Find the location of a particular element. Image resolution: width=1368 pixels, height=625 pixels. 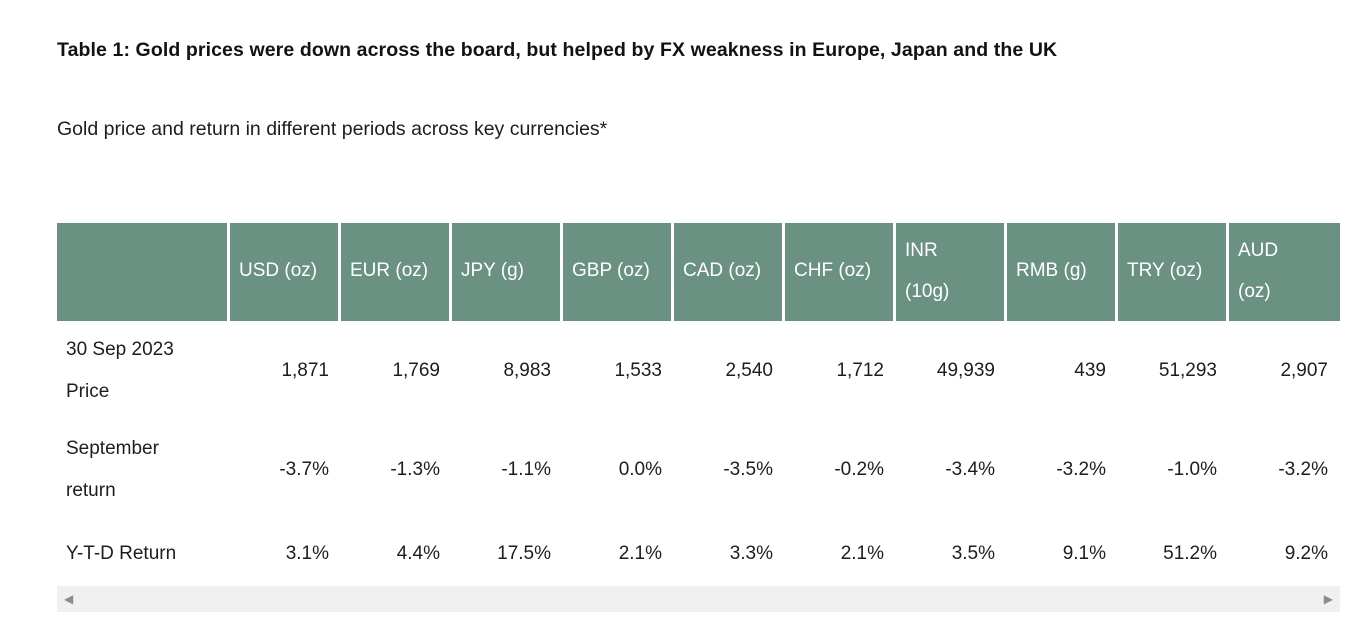

cell-value: 4.4% is located at coordinates (418, 553).